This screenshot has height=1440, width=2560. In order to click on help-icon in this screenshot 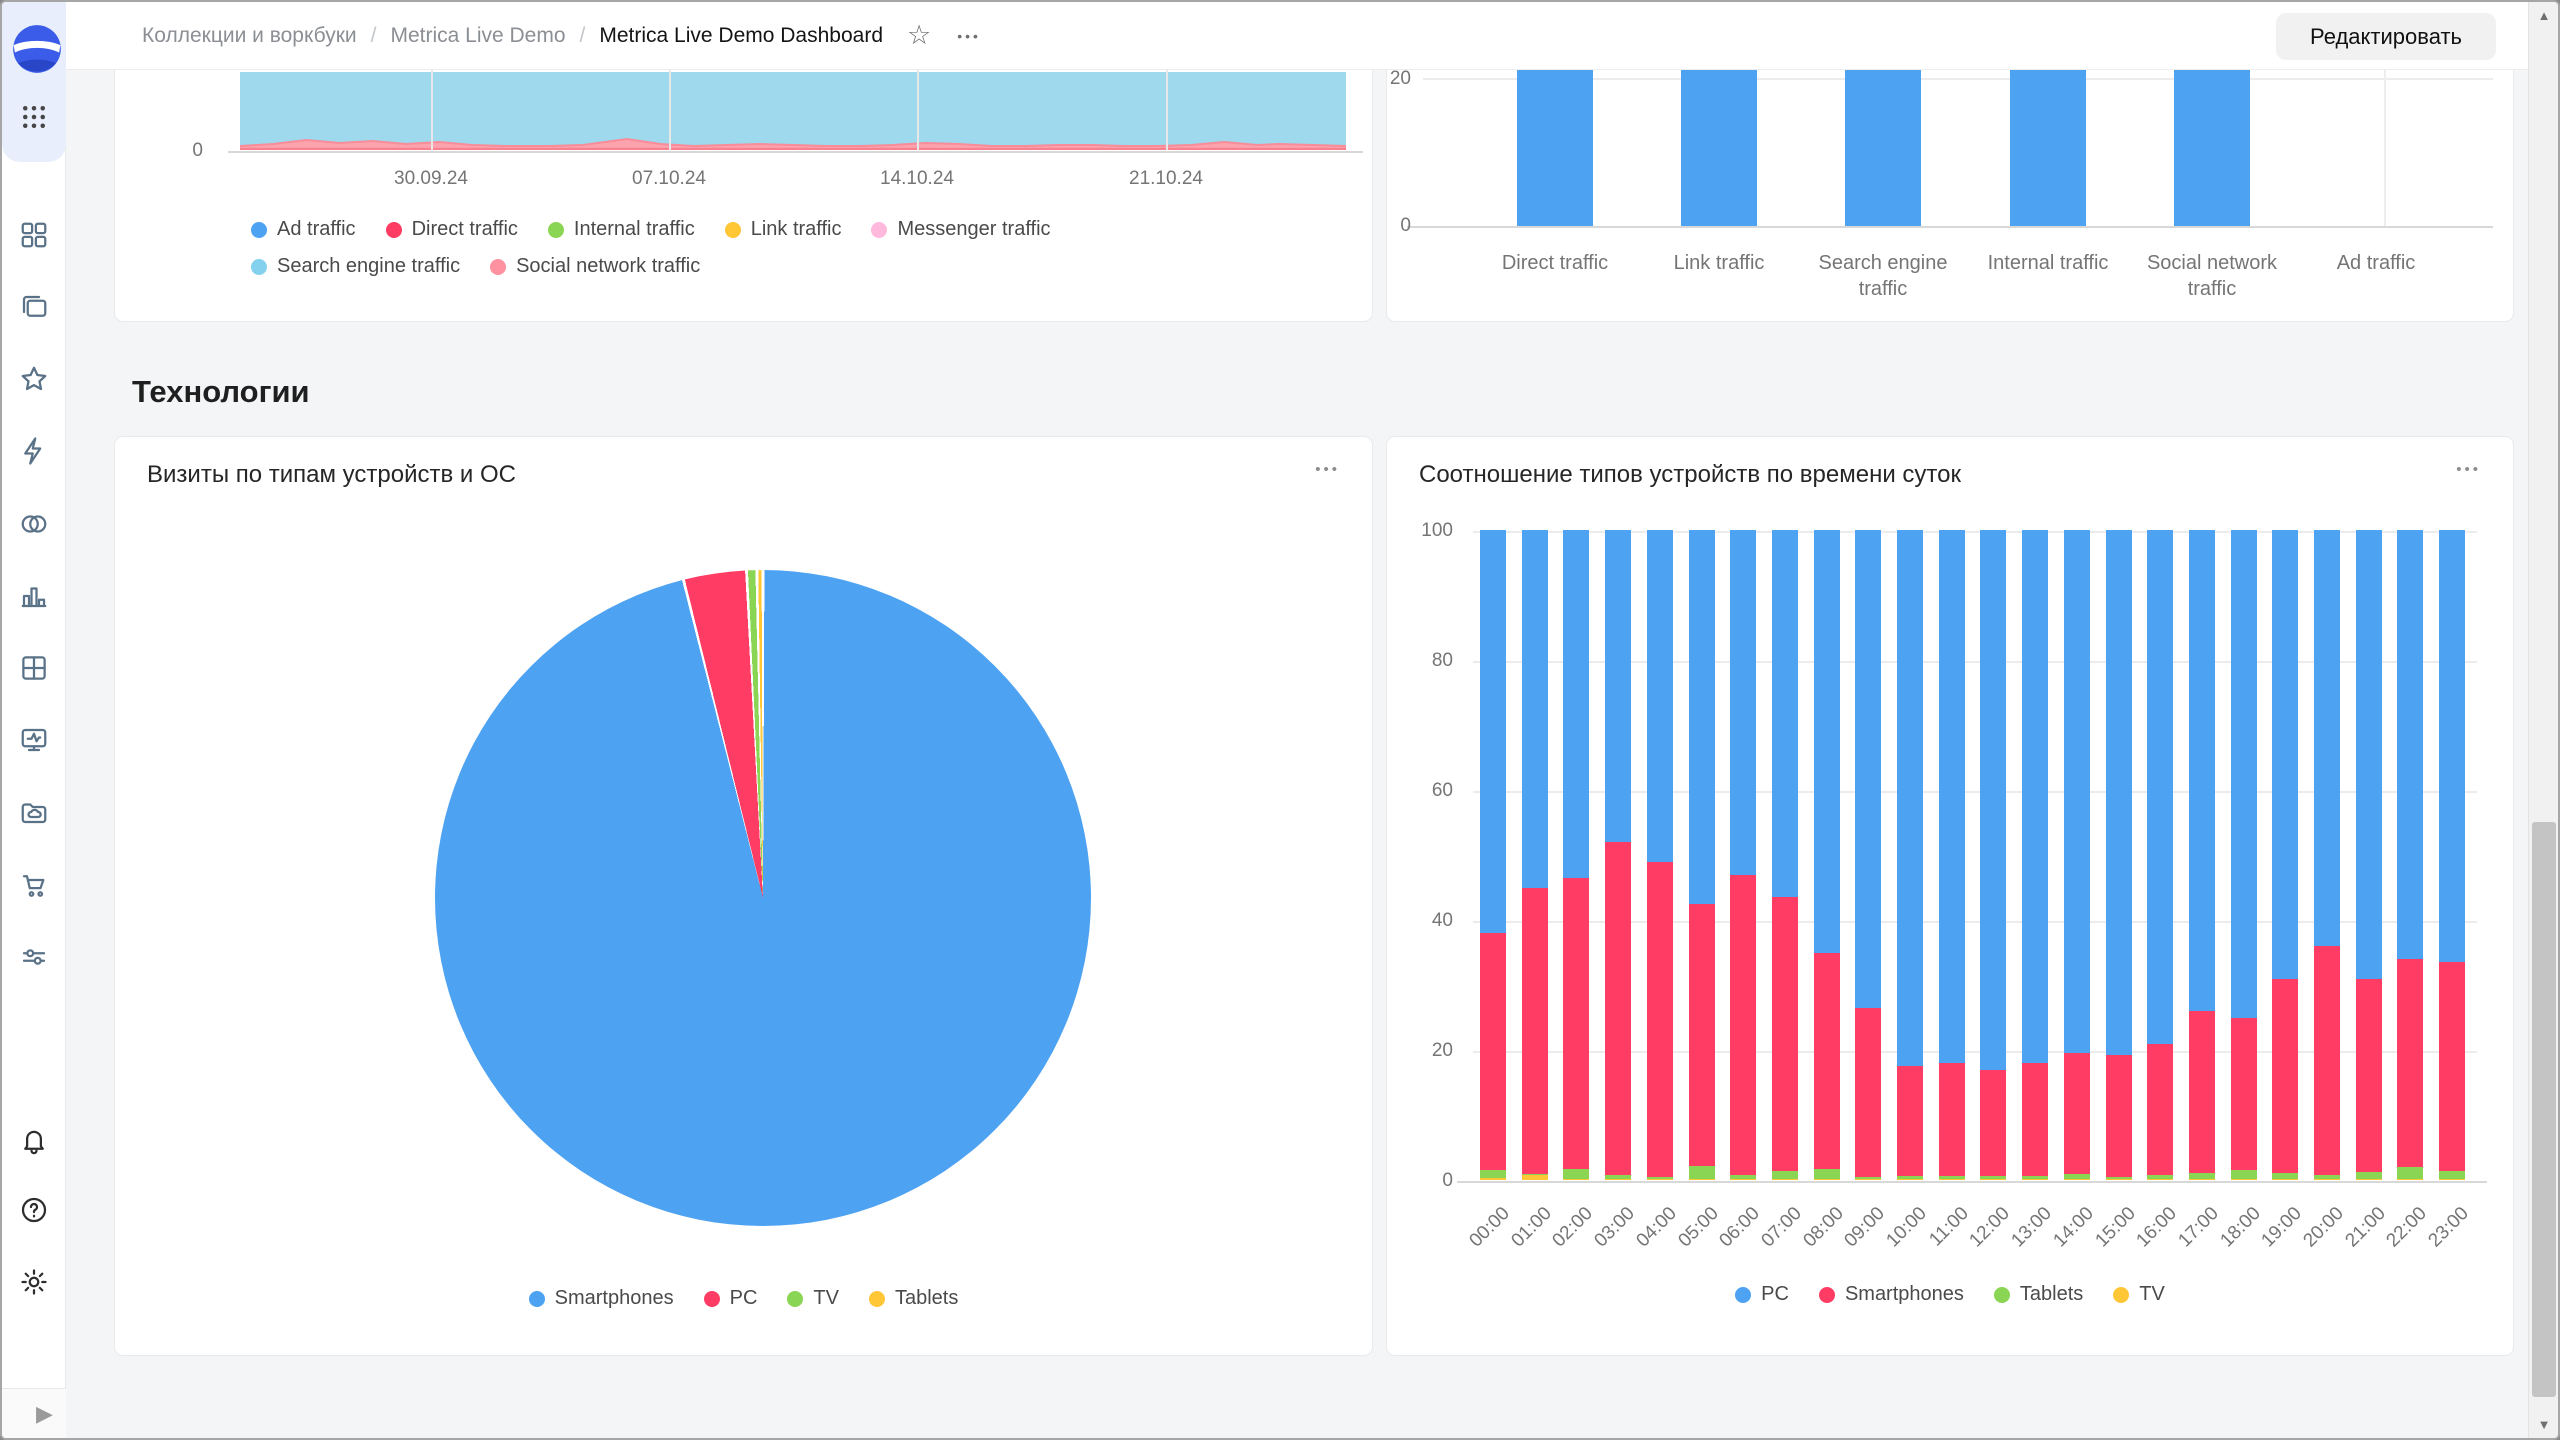, I will do `click(34, 1210)`.